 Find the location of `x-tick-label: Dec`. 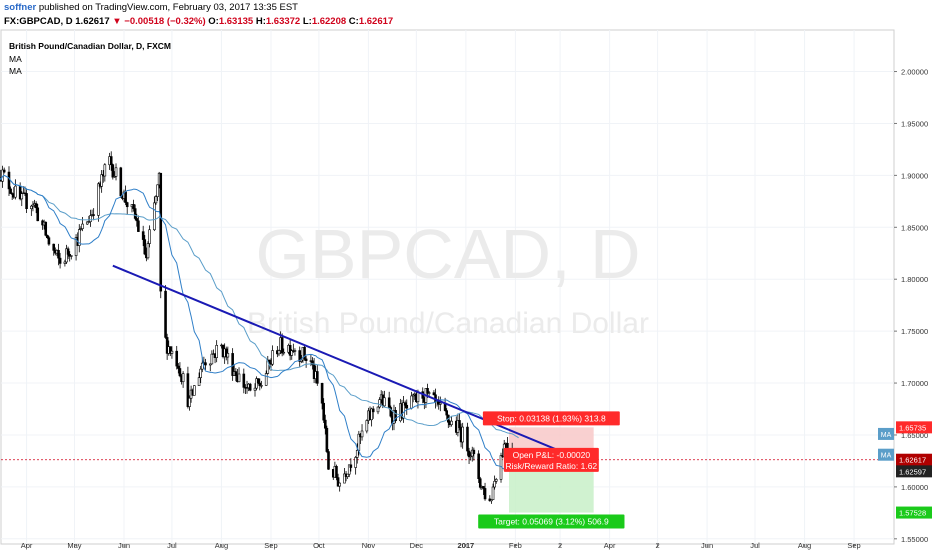

x-tick-label: Dec is located at coordinates (417, 545).